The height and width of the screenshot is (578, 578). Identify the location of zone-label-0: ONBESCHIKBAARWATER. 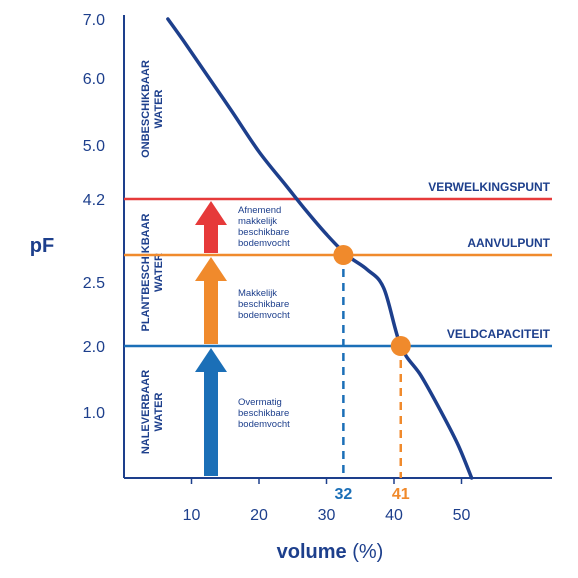
(152, 109).